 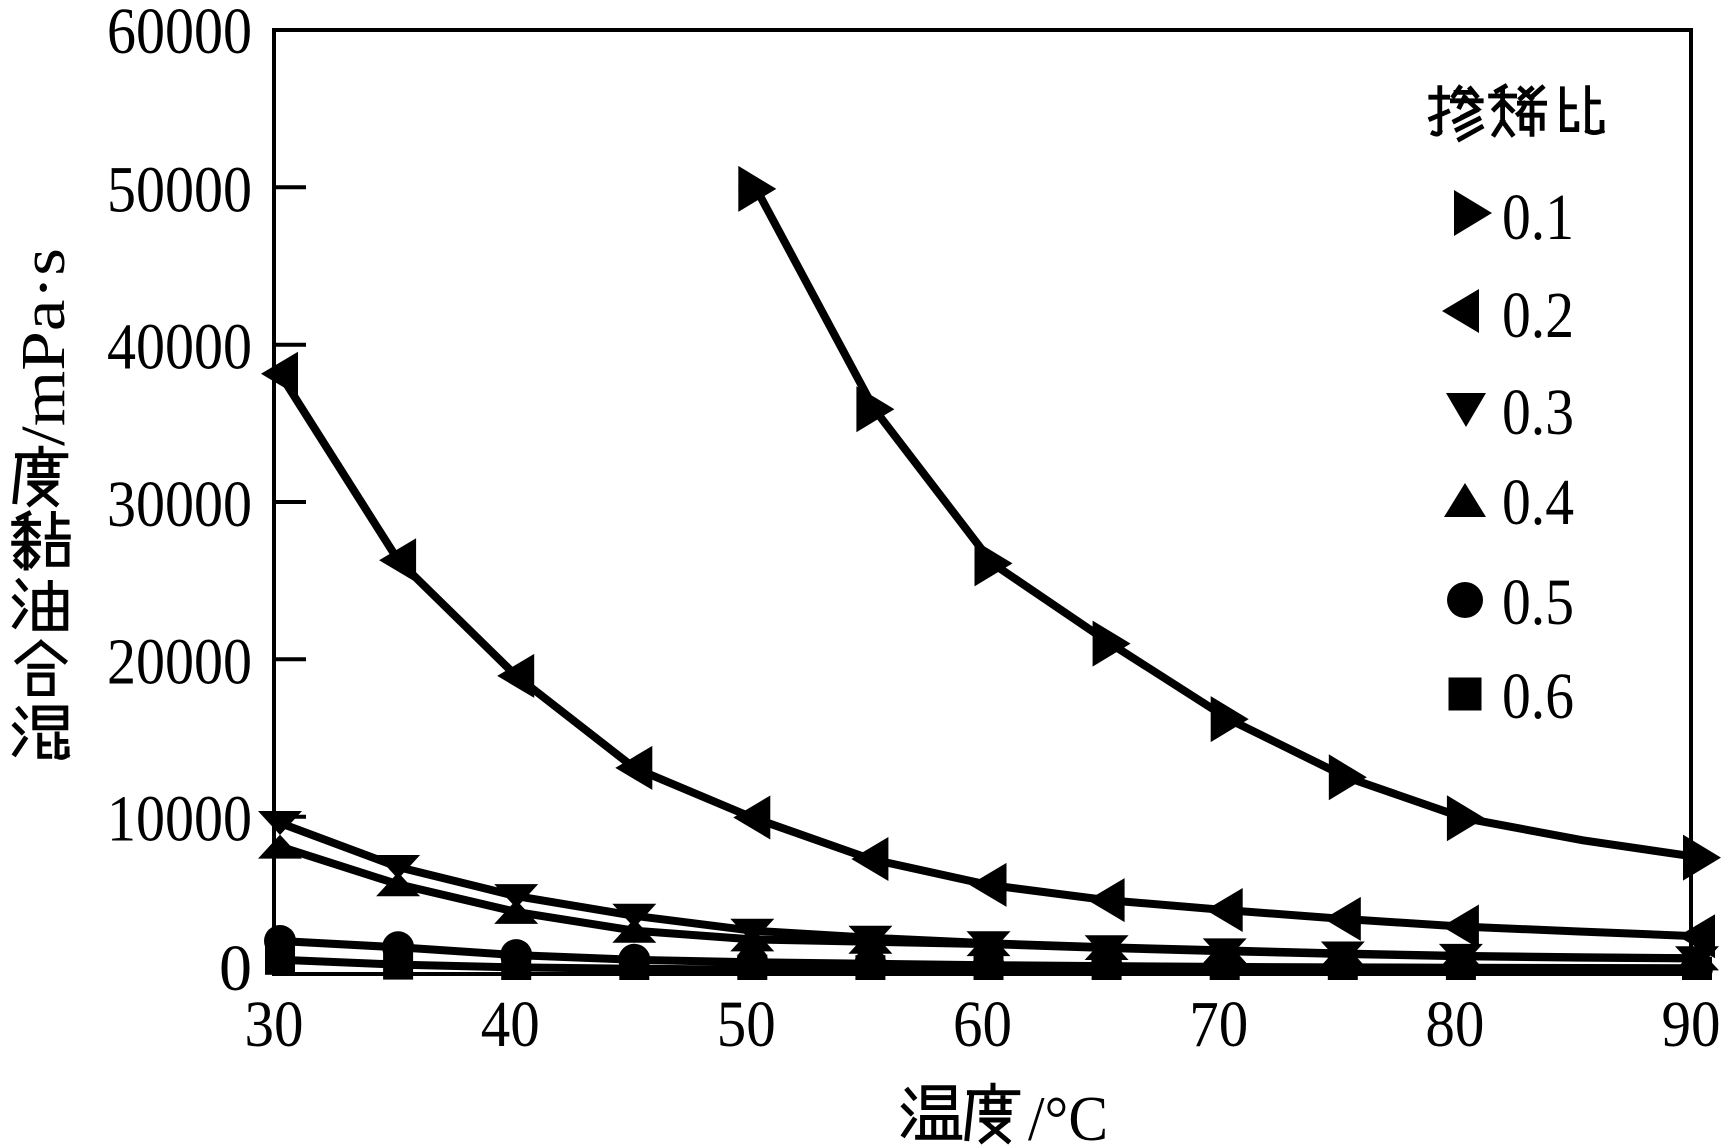 What do you see at coordinates (1538, 217) in the screenshot?
I see `svg-text: 0.1` at bounding box center [1538, 217].